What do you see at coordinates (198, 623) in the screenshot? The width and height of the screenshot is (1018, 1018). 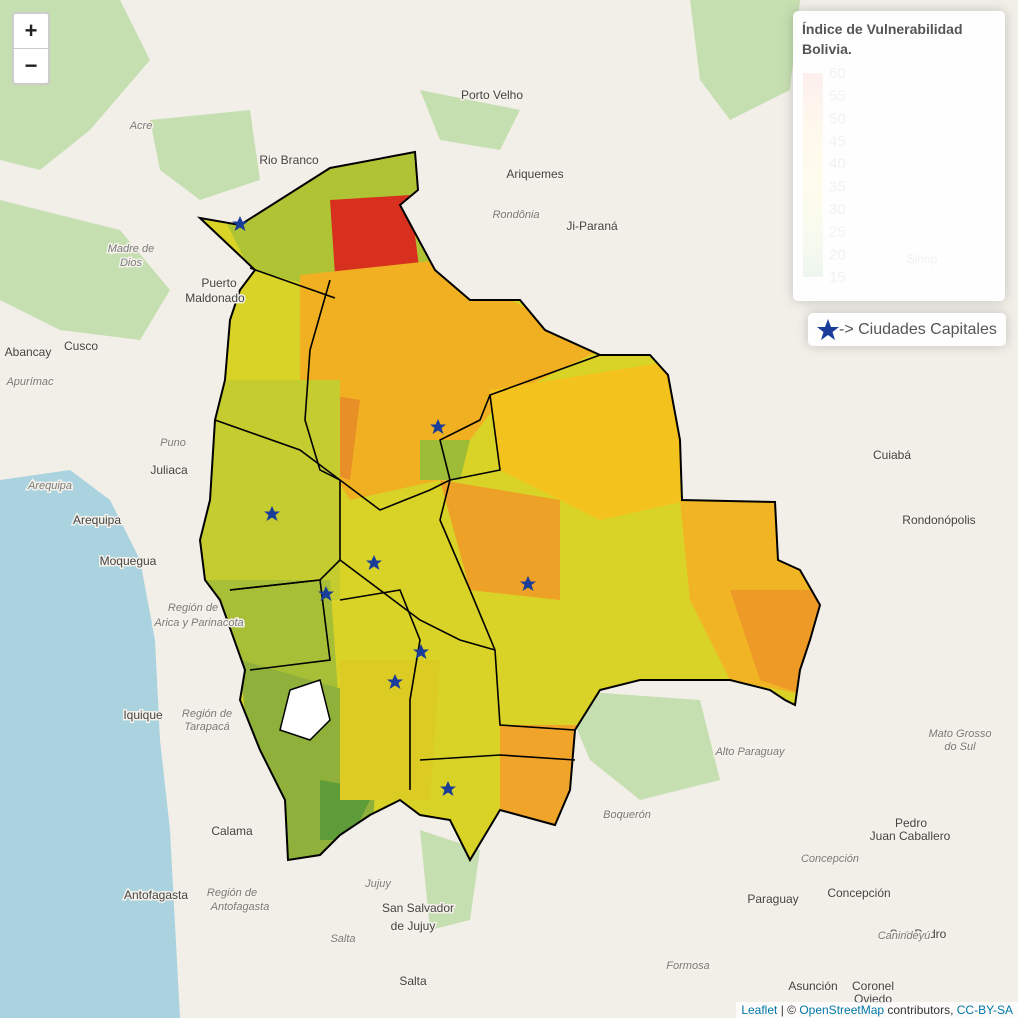 I see `region-label: Arica y Parinacota` at bounding box center [198, 623].